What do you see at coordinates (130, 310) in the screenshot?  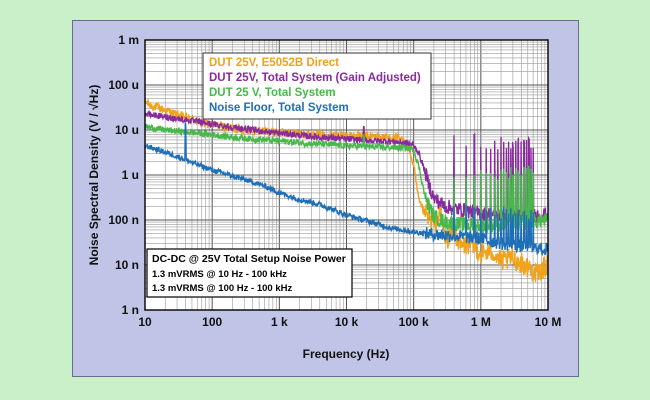 I see `y-tick-label: 1 n` at bounding box center [130, 310].